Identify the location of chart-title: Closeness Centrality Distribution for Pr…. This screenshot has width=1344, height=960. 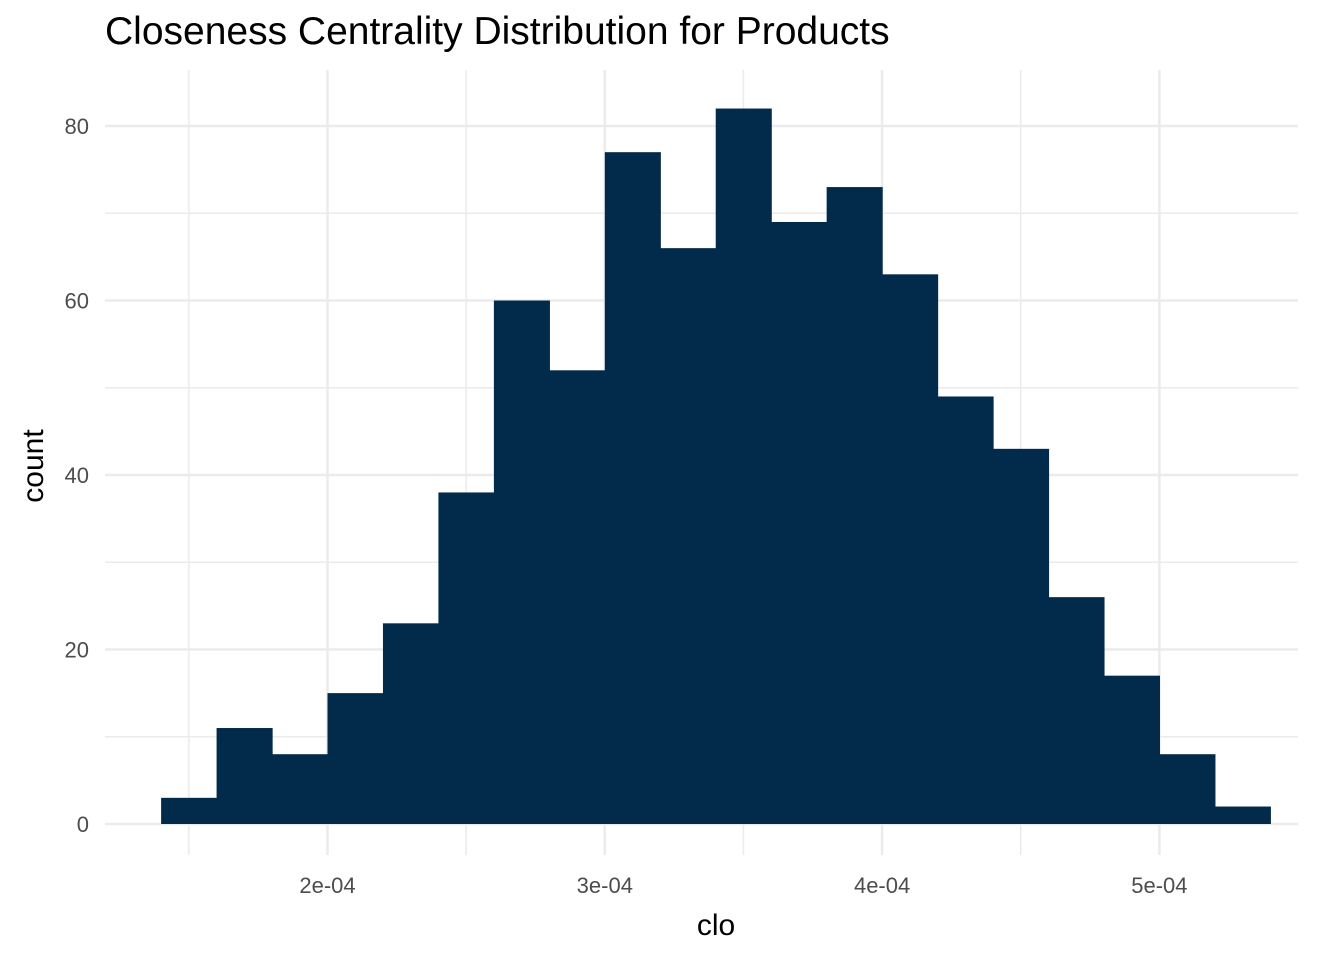
(497, 31).